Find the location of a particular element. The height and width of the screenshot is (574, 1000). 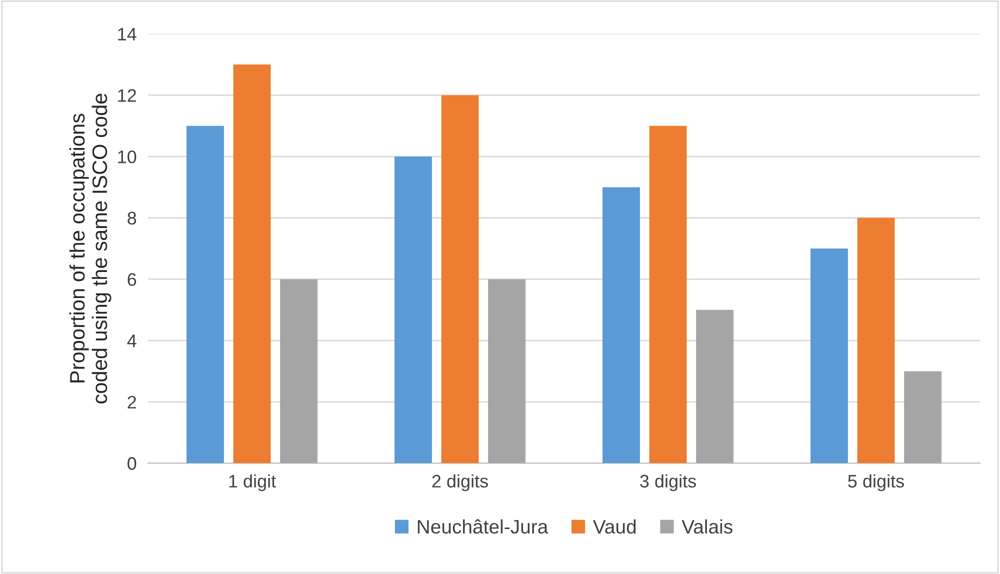

y-tick-label: 12 is located at coordinates (127, 95).